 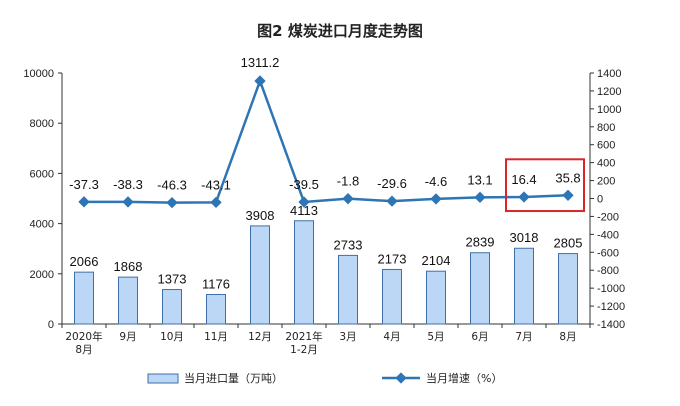 What do you see at coordinates (128, 184) in the screenshot?
I see `line-value-label: -38.3` at bounding box center [128, 184].